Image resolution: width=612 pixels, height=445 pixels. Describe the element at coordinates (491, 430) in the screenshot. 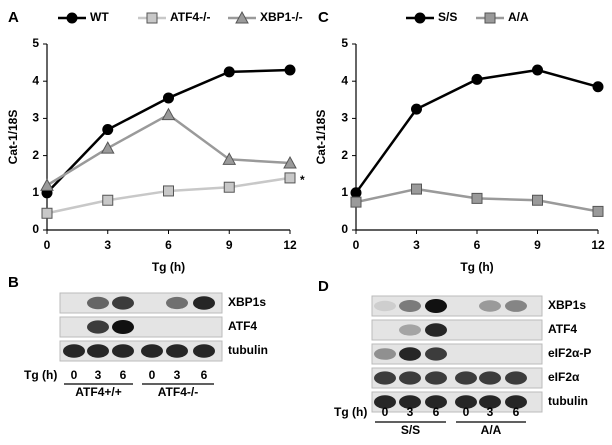

I see `group-label: A/A` at that location.